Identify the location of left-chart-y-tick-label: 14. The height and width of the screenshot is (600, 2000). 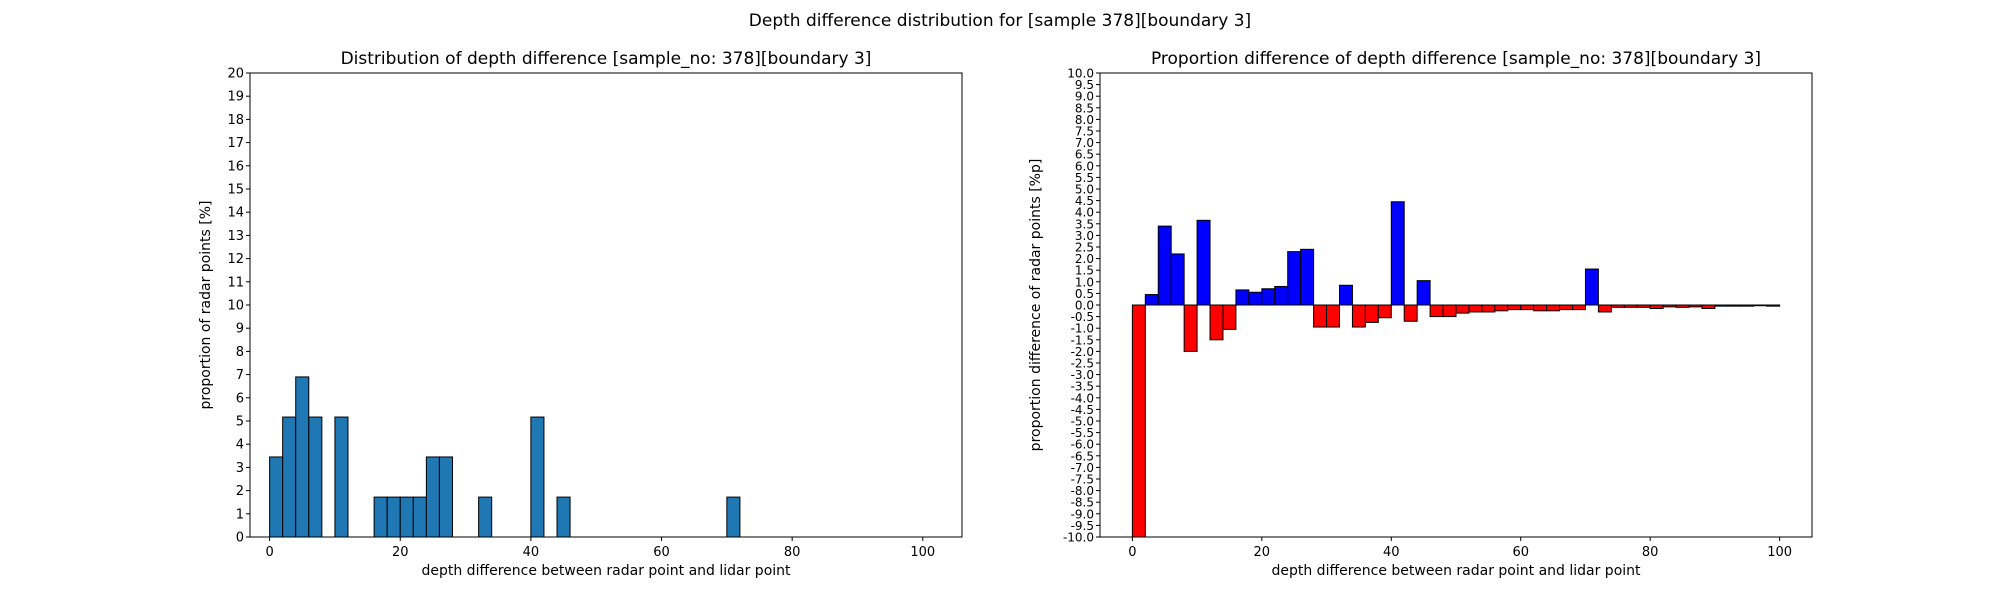
(235, 213).